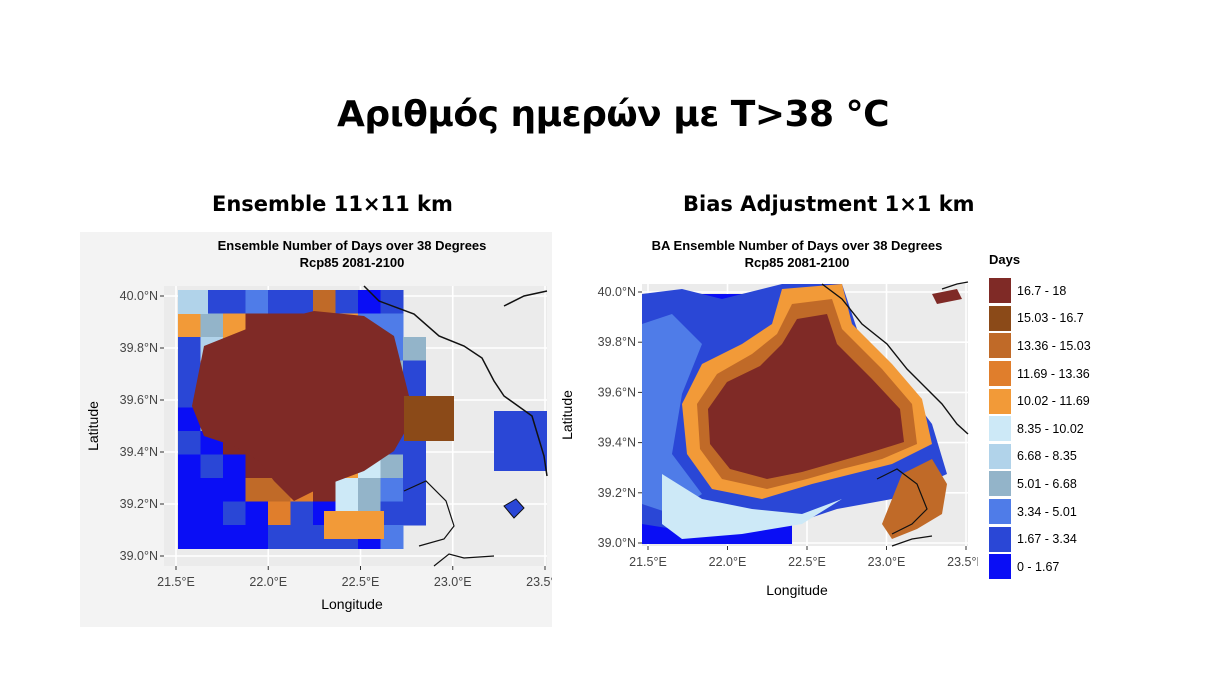 The image size is (1226, 674). Describe the element at coordinates (1005, 259) in the screenshot. I see `legend-title: Days` at that location.